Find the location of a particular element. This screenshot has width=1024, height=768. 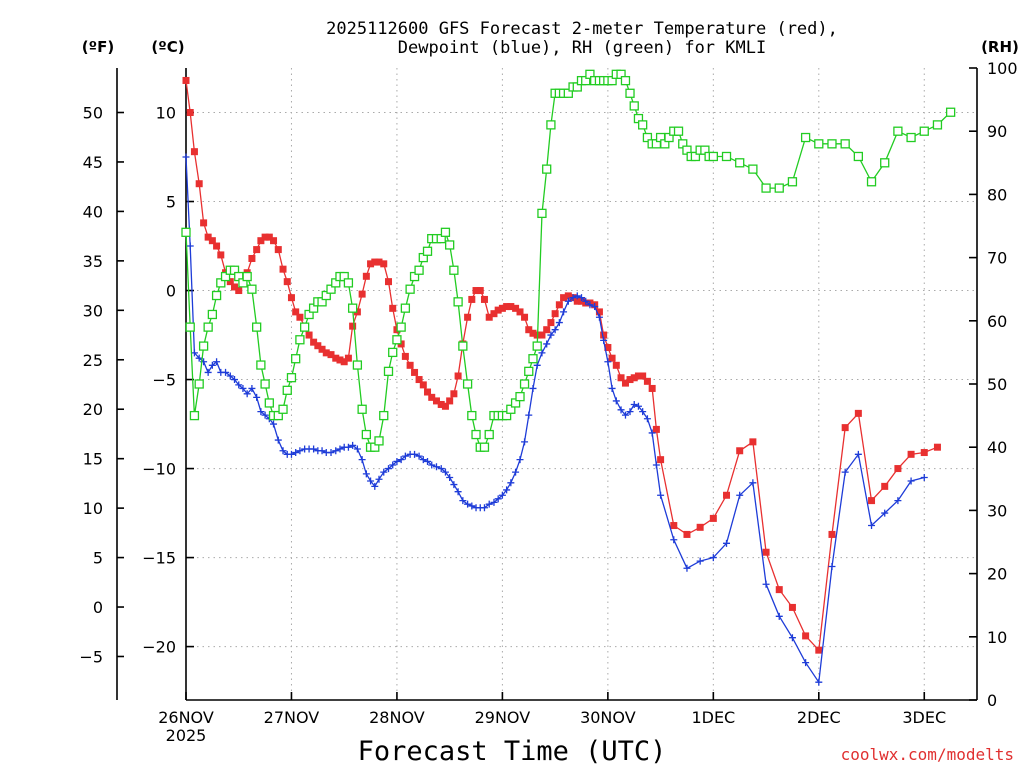

rh-tick-label-90: 90 is located at coordinates (997, 131).